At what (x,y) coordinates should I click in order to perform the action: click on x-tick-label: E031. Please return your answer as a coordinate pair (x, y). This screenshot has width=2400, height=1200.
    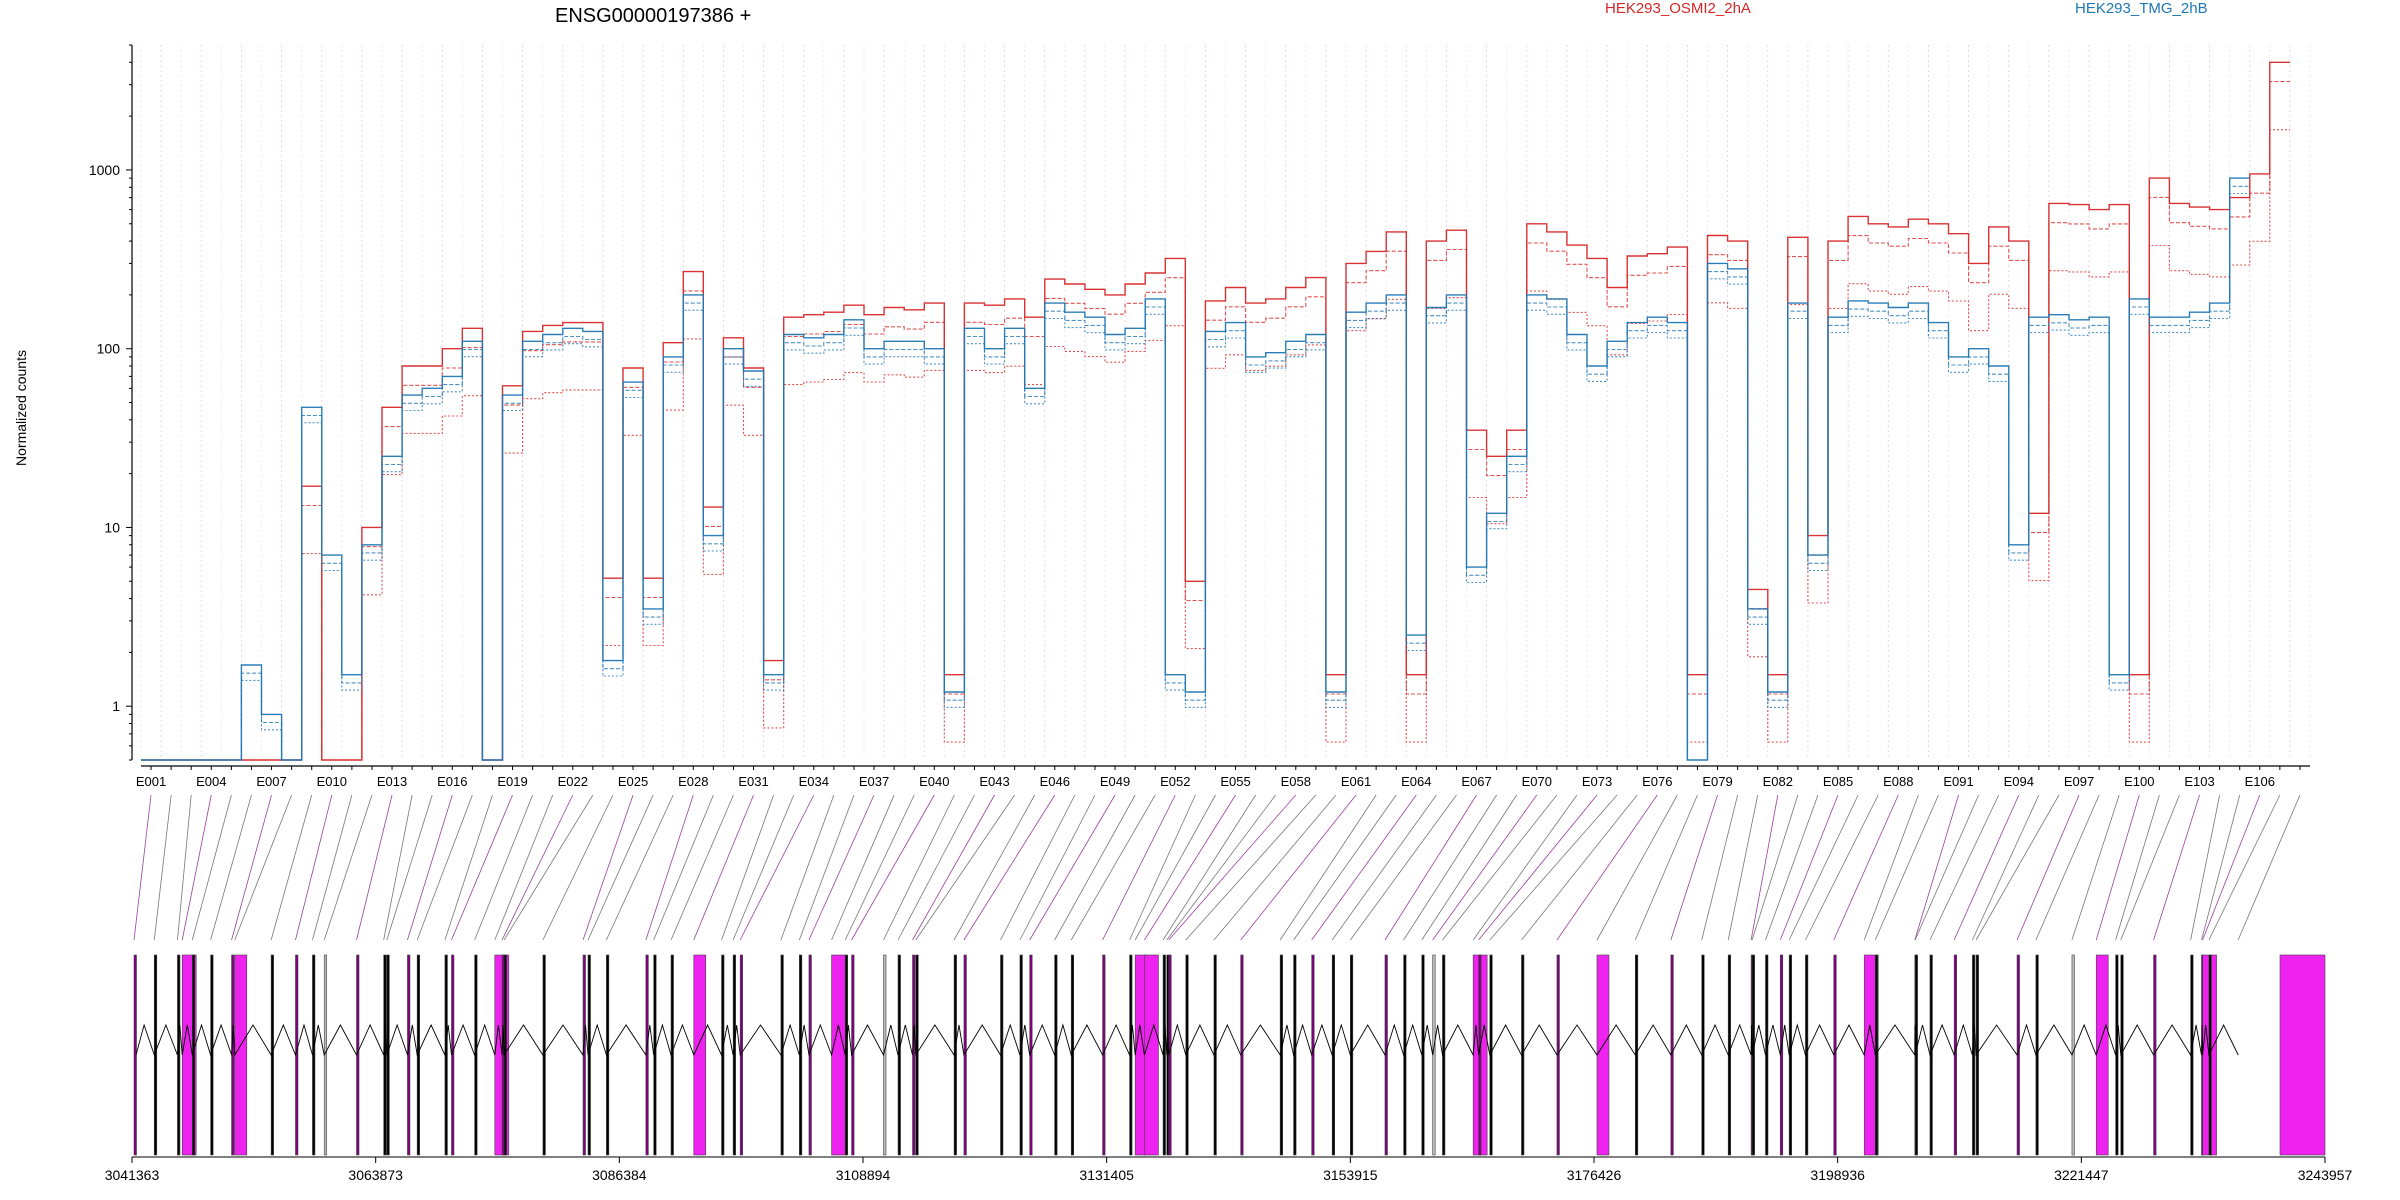
    Looking at the image, I should click on (753, 781).